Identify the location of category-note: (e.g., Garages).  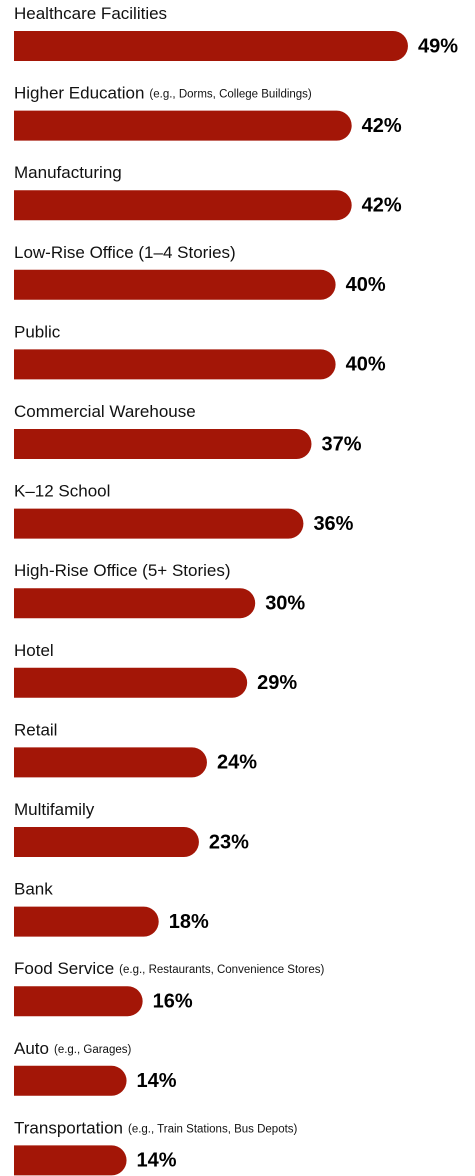
(93, 1050).